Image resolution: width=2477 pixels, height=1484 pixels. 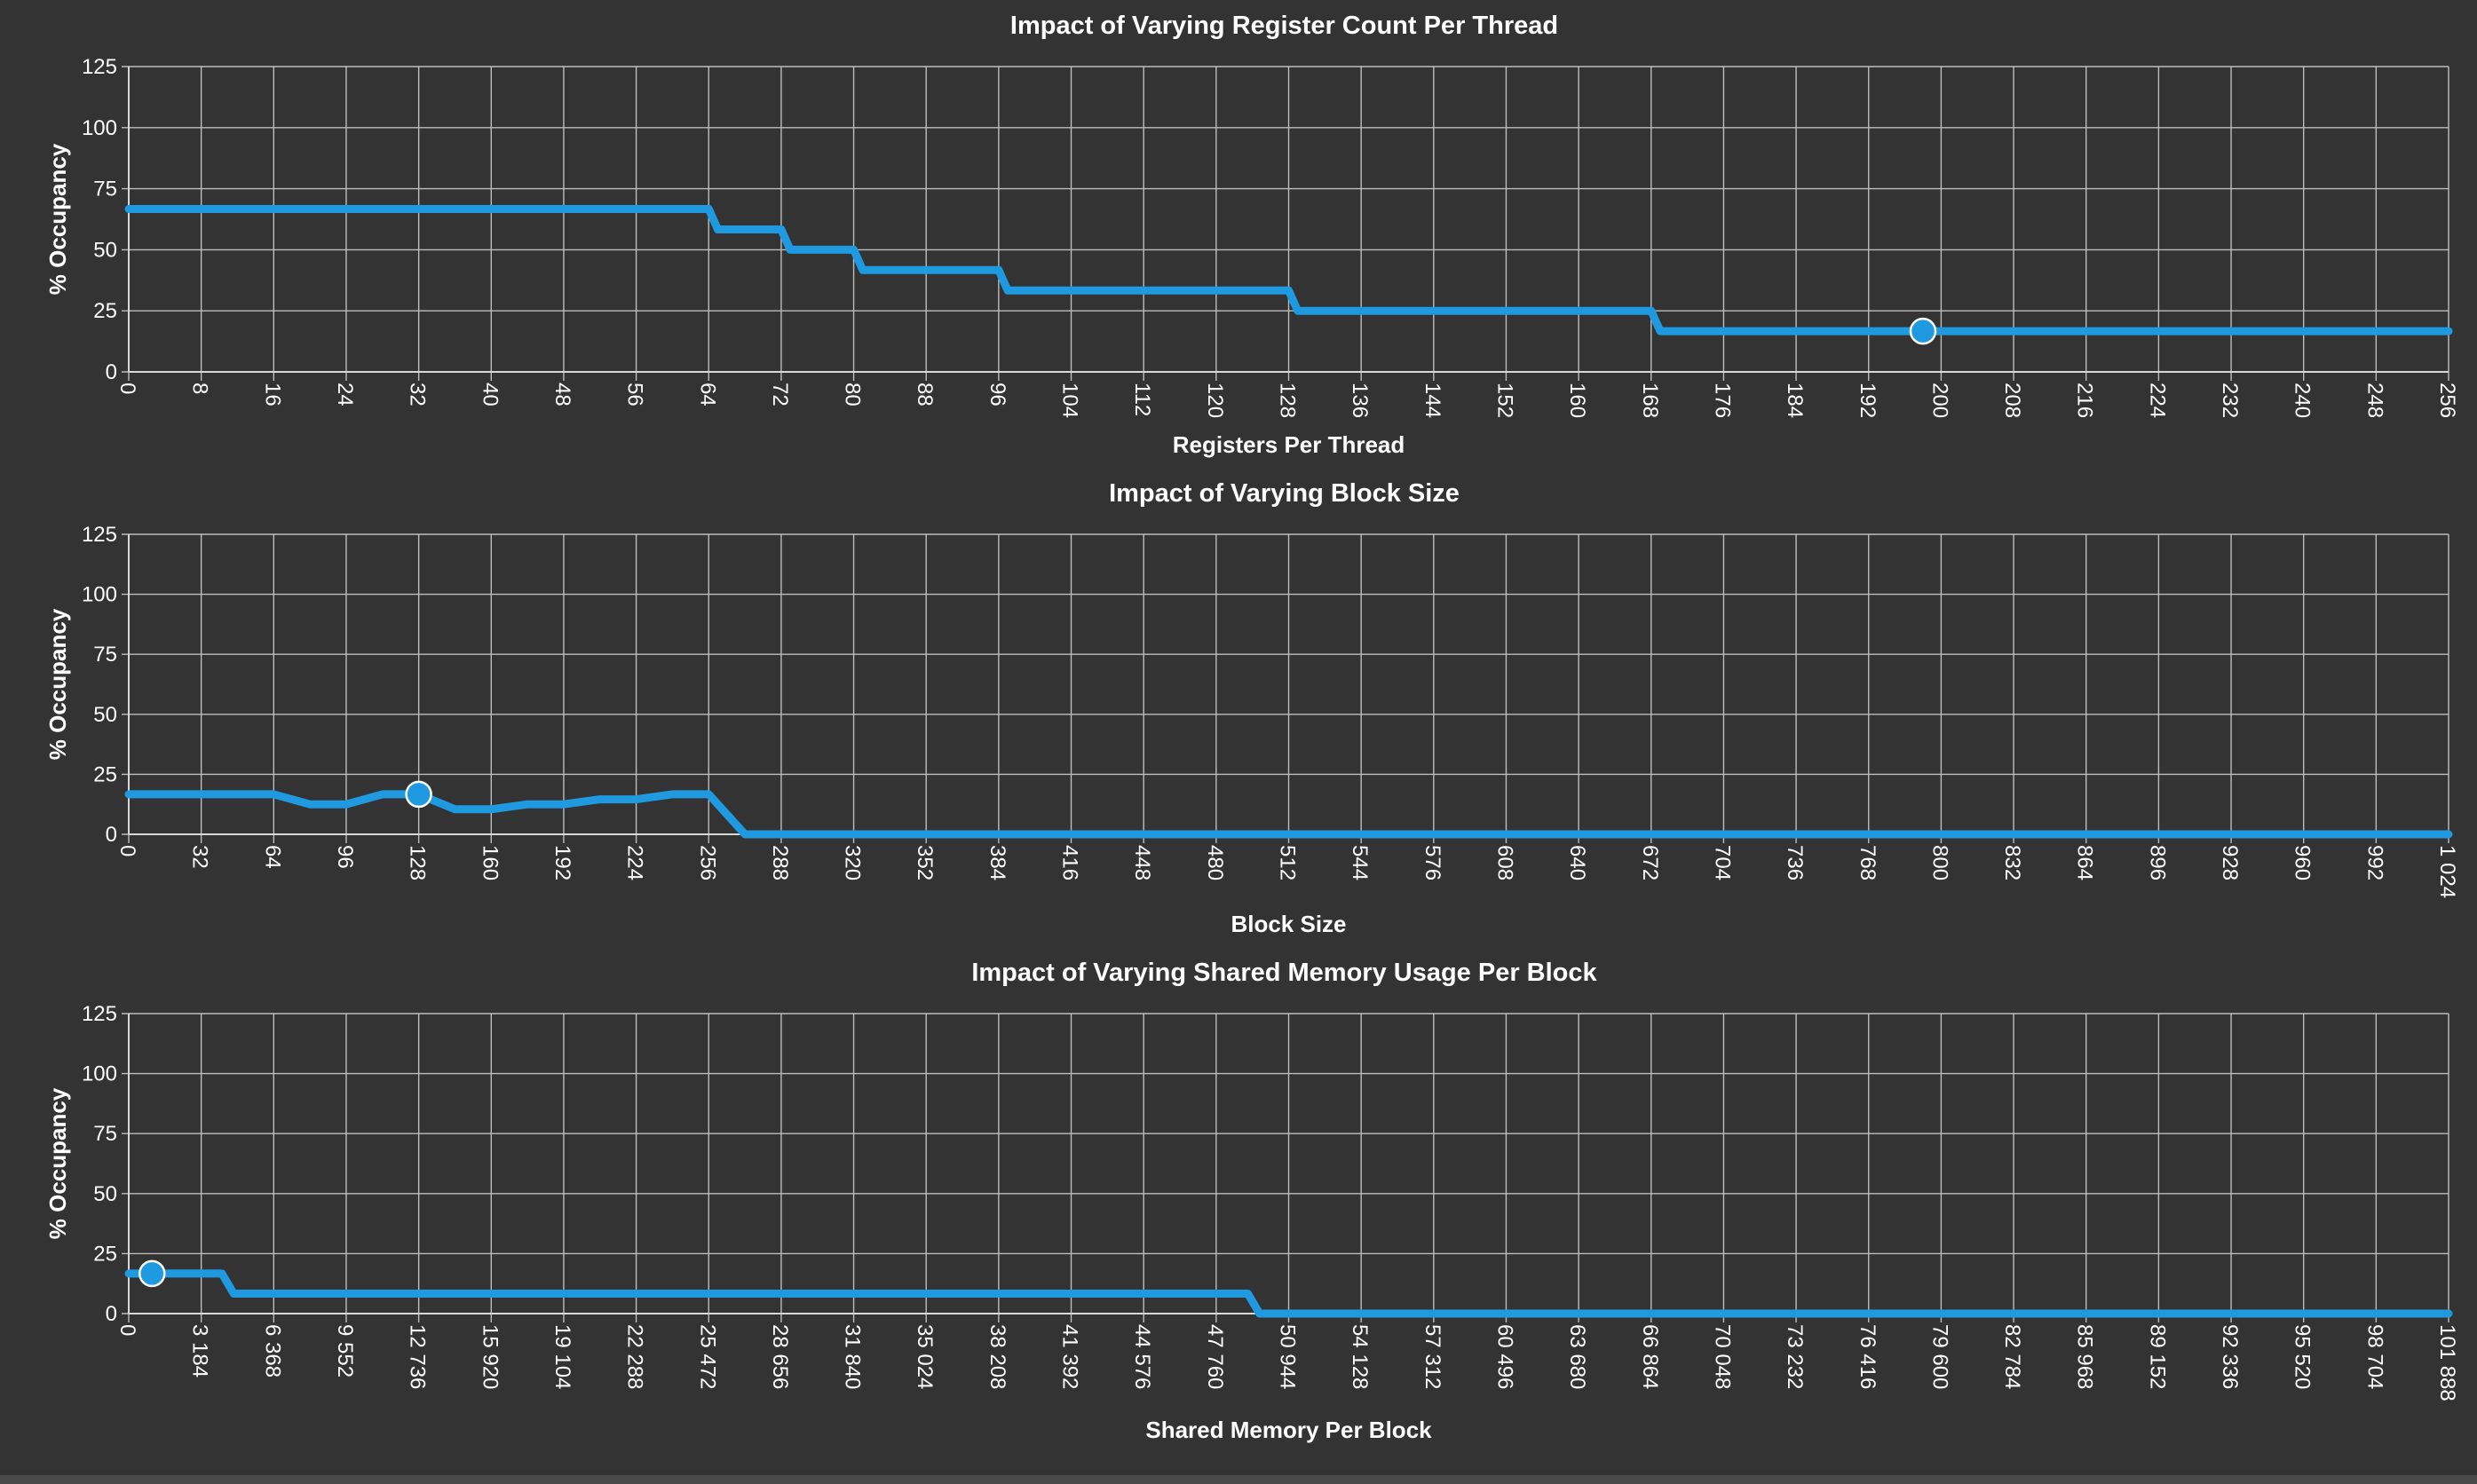 I want to click on x-tick-label: 104, so click(x=1070, y=401).